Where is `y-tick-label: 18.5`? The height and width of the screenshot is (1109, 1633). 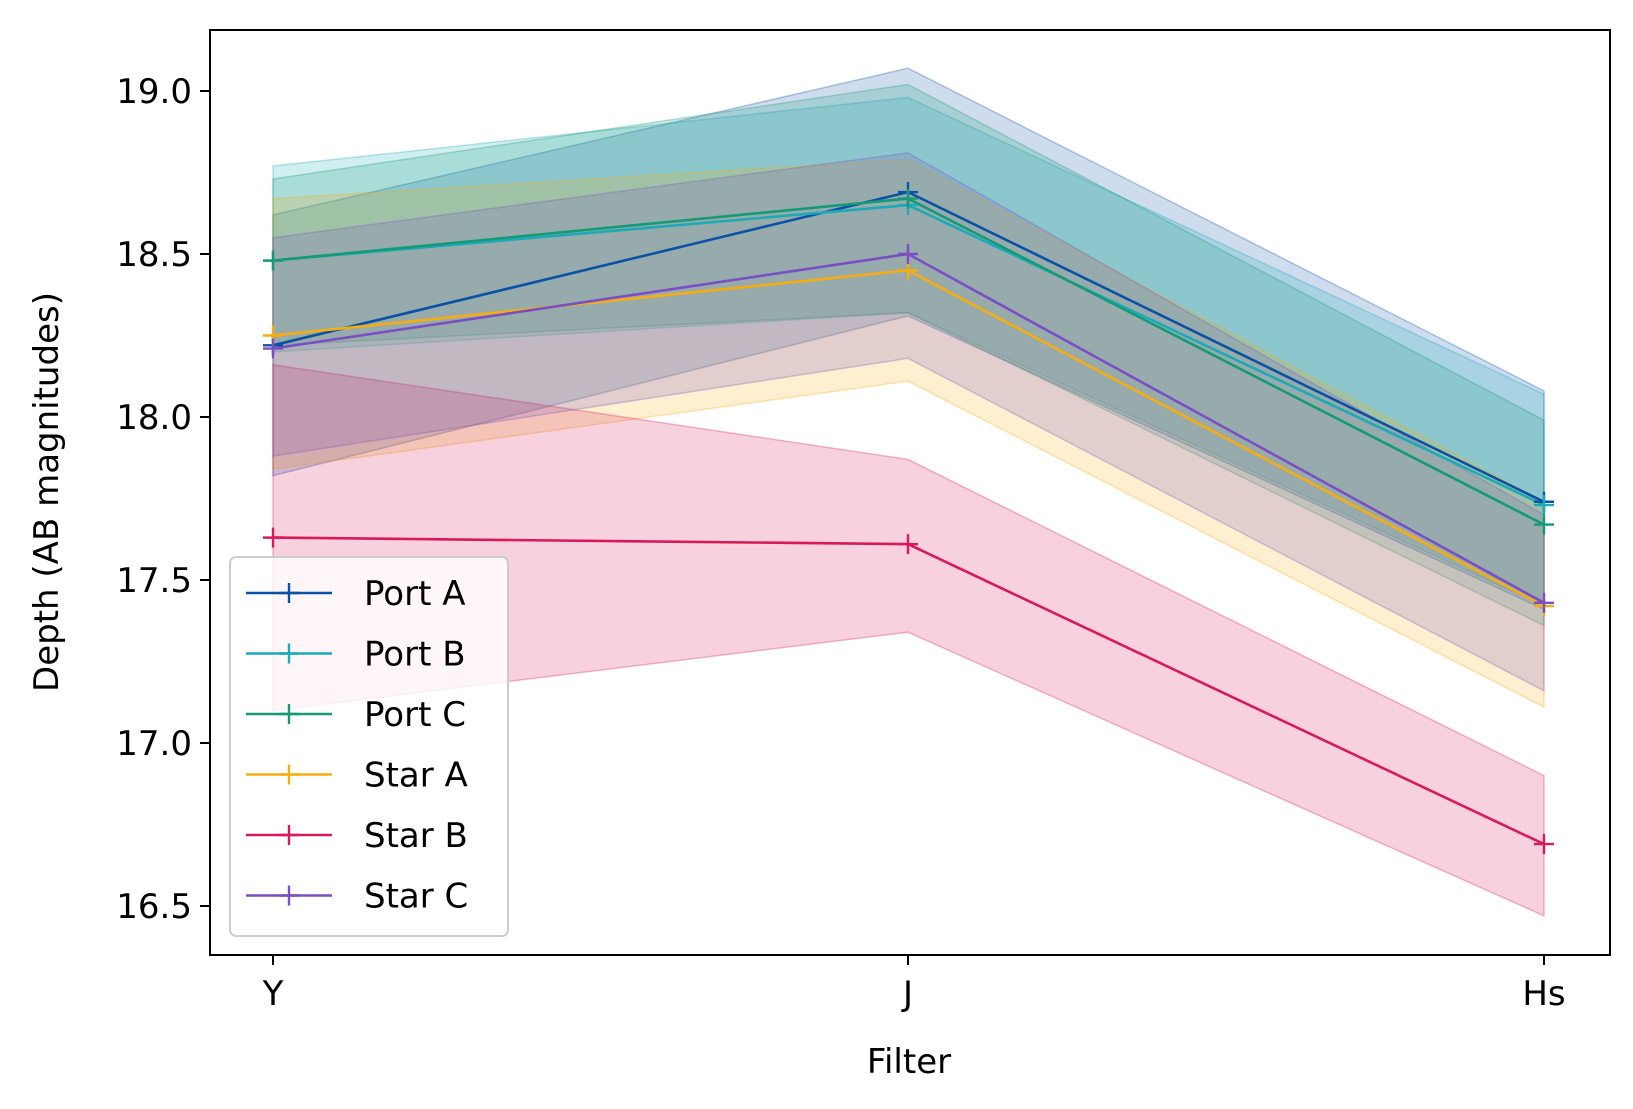 y-tick-label: 18.5 is located at coordinates (154, 255).